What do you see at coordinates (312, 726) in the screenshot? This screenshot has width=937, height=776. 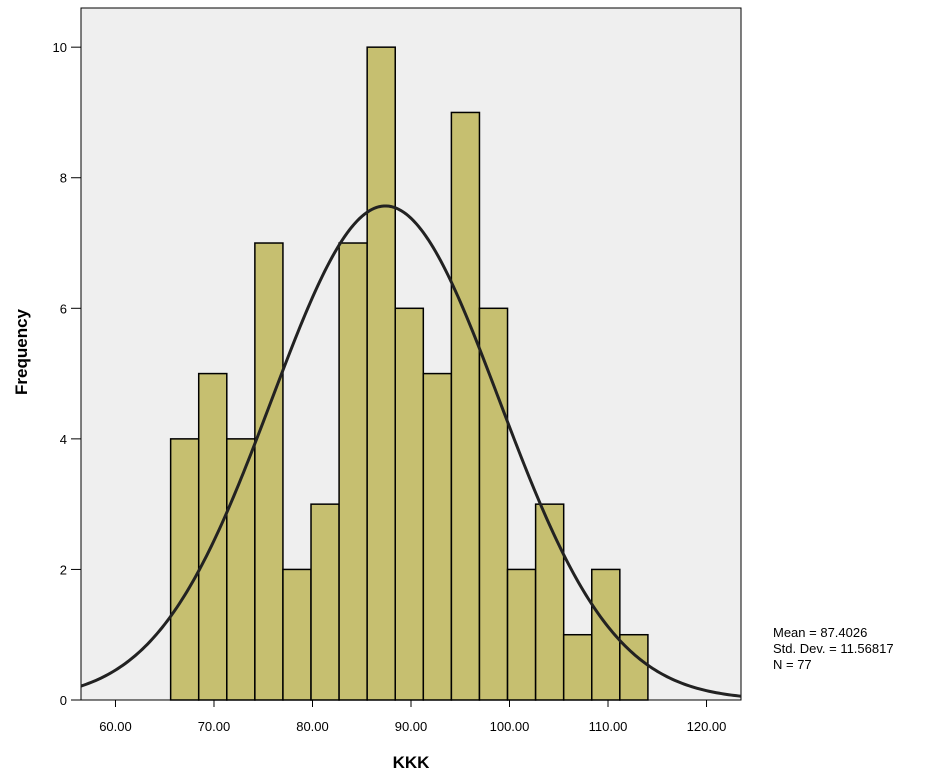 I see `x-tick-label-2: 80.00` at bounding box center [312, 726].